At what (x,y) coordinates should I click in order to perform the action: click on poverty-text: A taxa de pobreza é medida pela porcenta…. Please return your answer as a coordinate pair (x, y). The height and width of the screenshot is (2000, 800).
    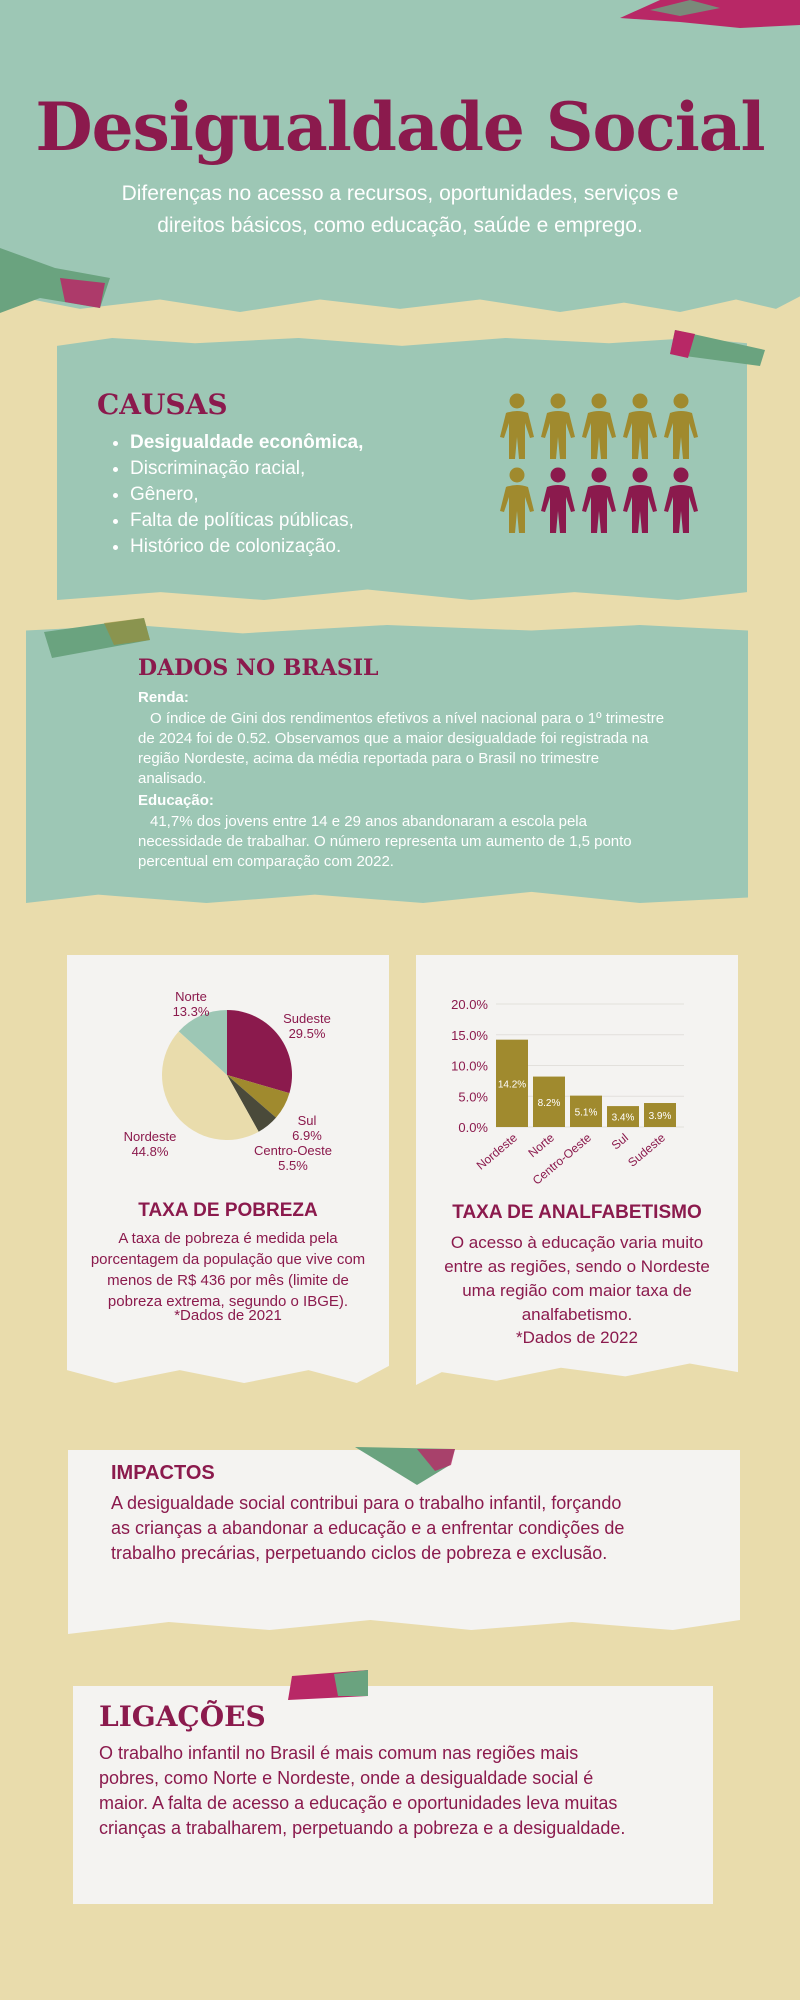
    Looking at the image, I should click on (228, 1270).